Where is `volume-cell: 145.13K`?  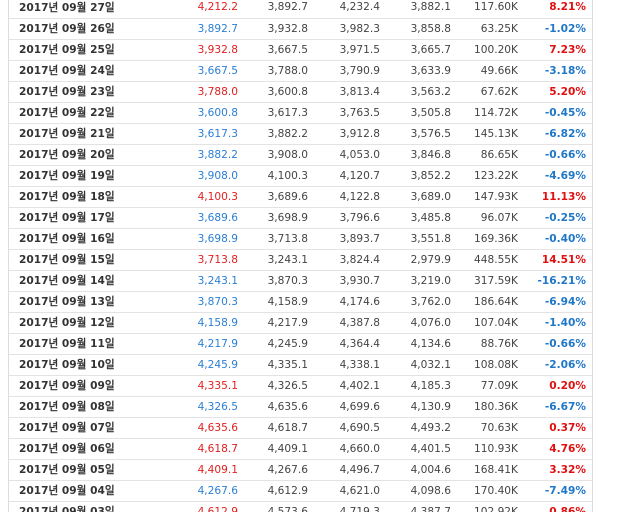 volume-cell: 145.13K is located at coordinates (490, 134).